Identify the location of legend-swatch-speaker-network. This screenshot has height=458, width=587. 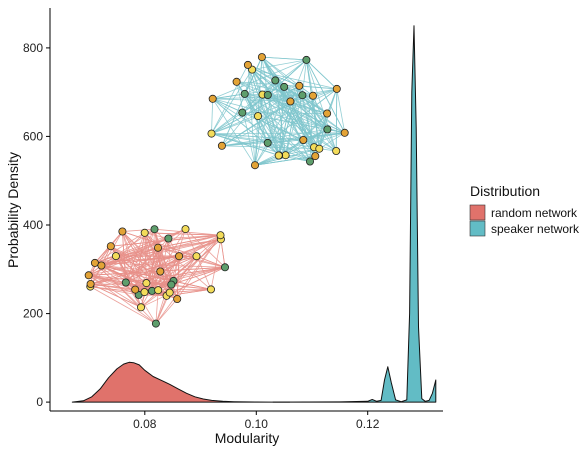
(477, 228).